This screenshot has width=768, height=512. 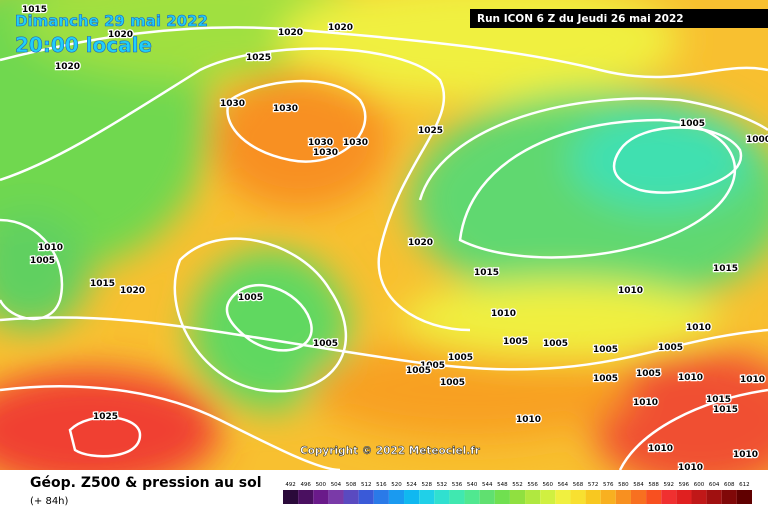 I want to click on run-banner, so click(x=619, y=18).